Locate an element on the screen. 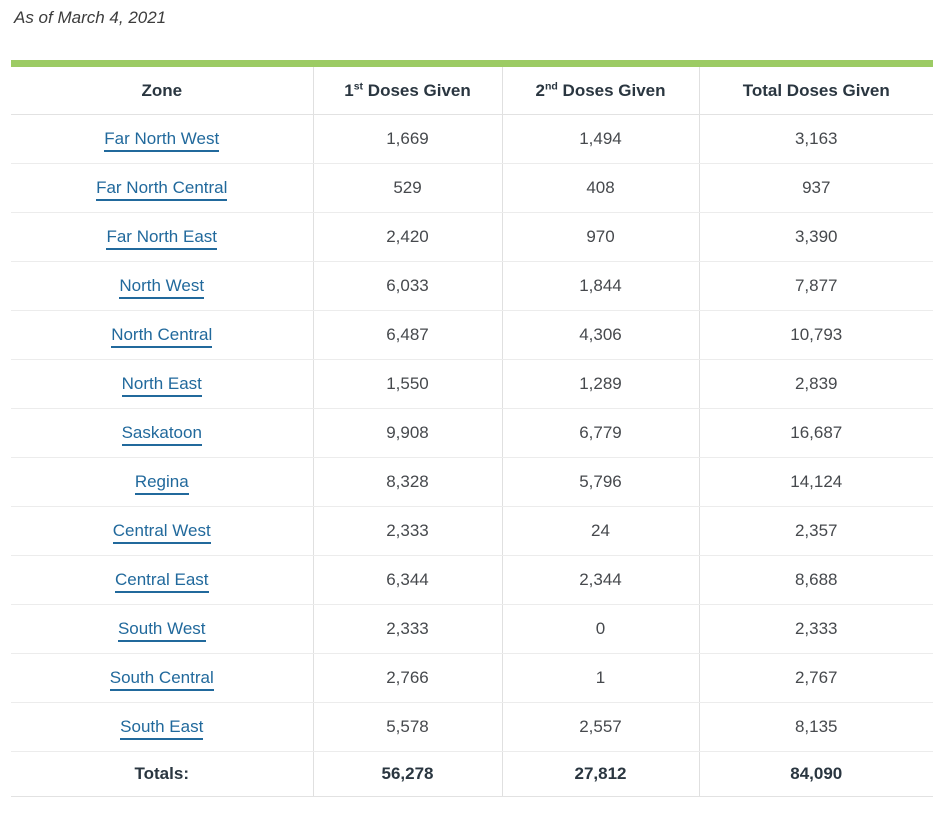 The width and height of the screenshot is (943, 825). table-row: Regina 8,328 5,796 14,124 is located at coordinates (472, 482).